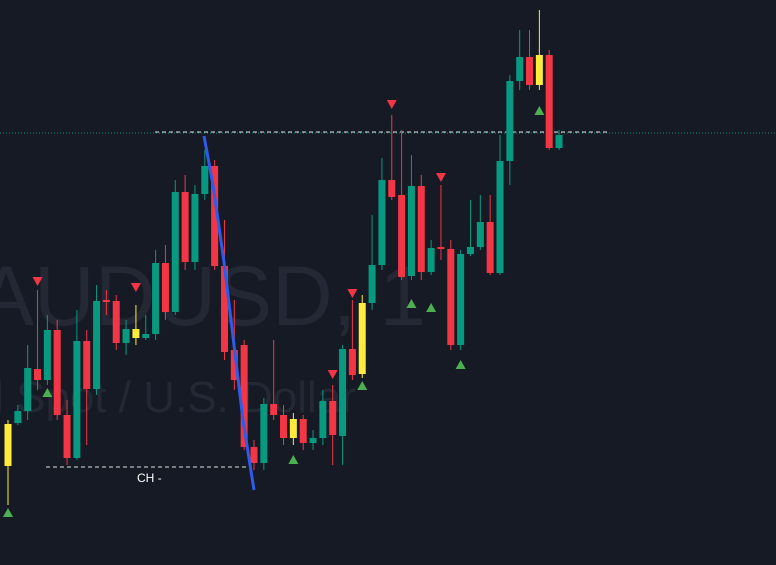 The width and height of the screenshot is (776, 565). I want to click on watermark-subtitle: l Spot / U.S. Dollar, so click(178, 397).